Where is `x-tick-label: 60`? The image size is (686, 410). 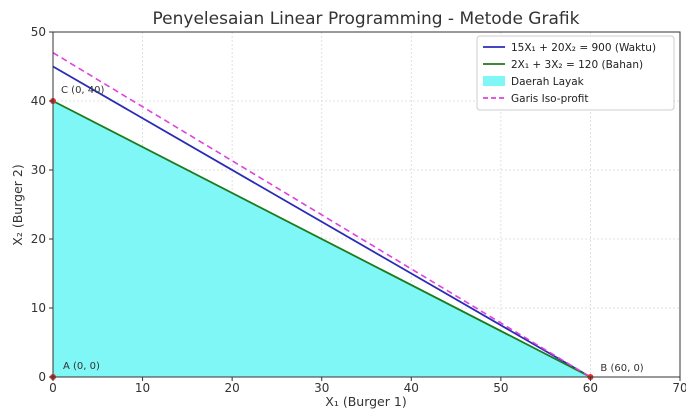 x-tick-label: 60 is located at coordinates (590, 388).